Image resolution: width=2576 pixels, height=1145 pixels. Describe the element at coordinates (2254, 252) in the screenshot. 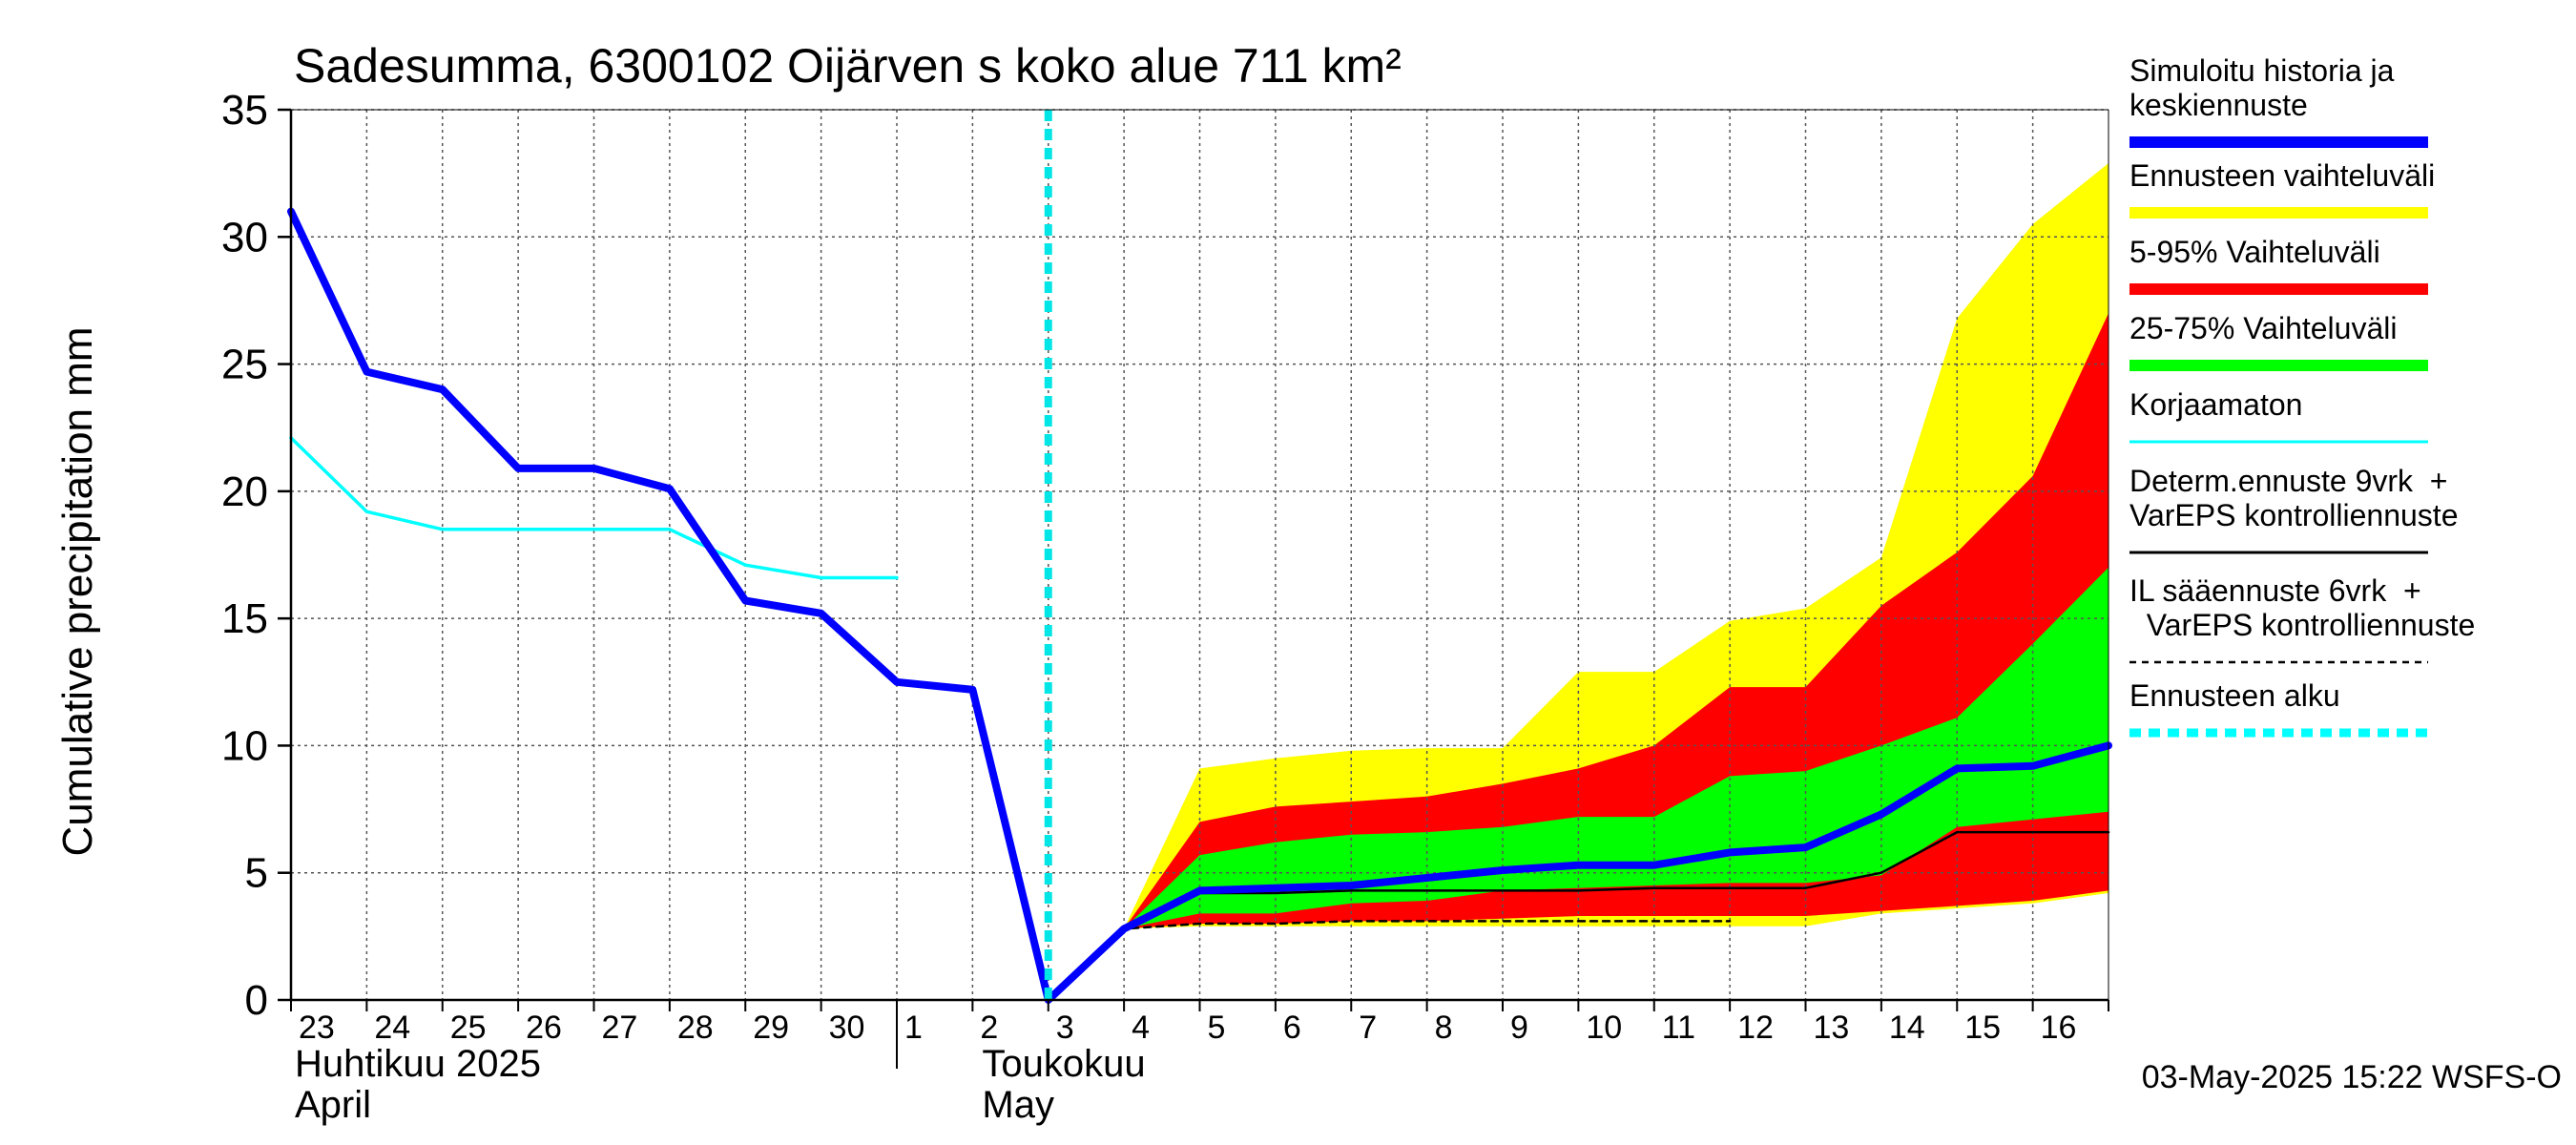

I see `legend-label: 5-95% Vaihteluväli` at that location.